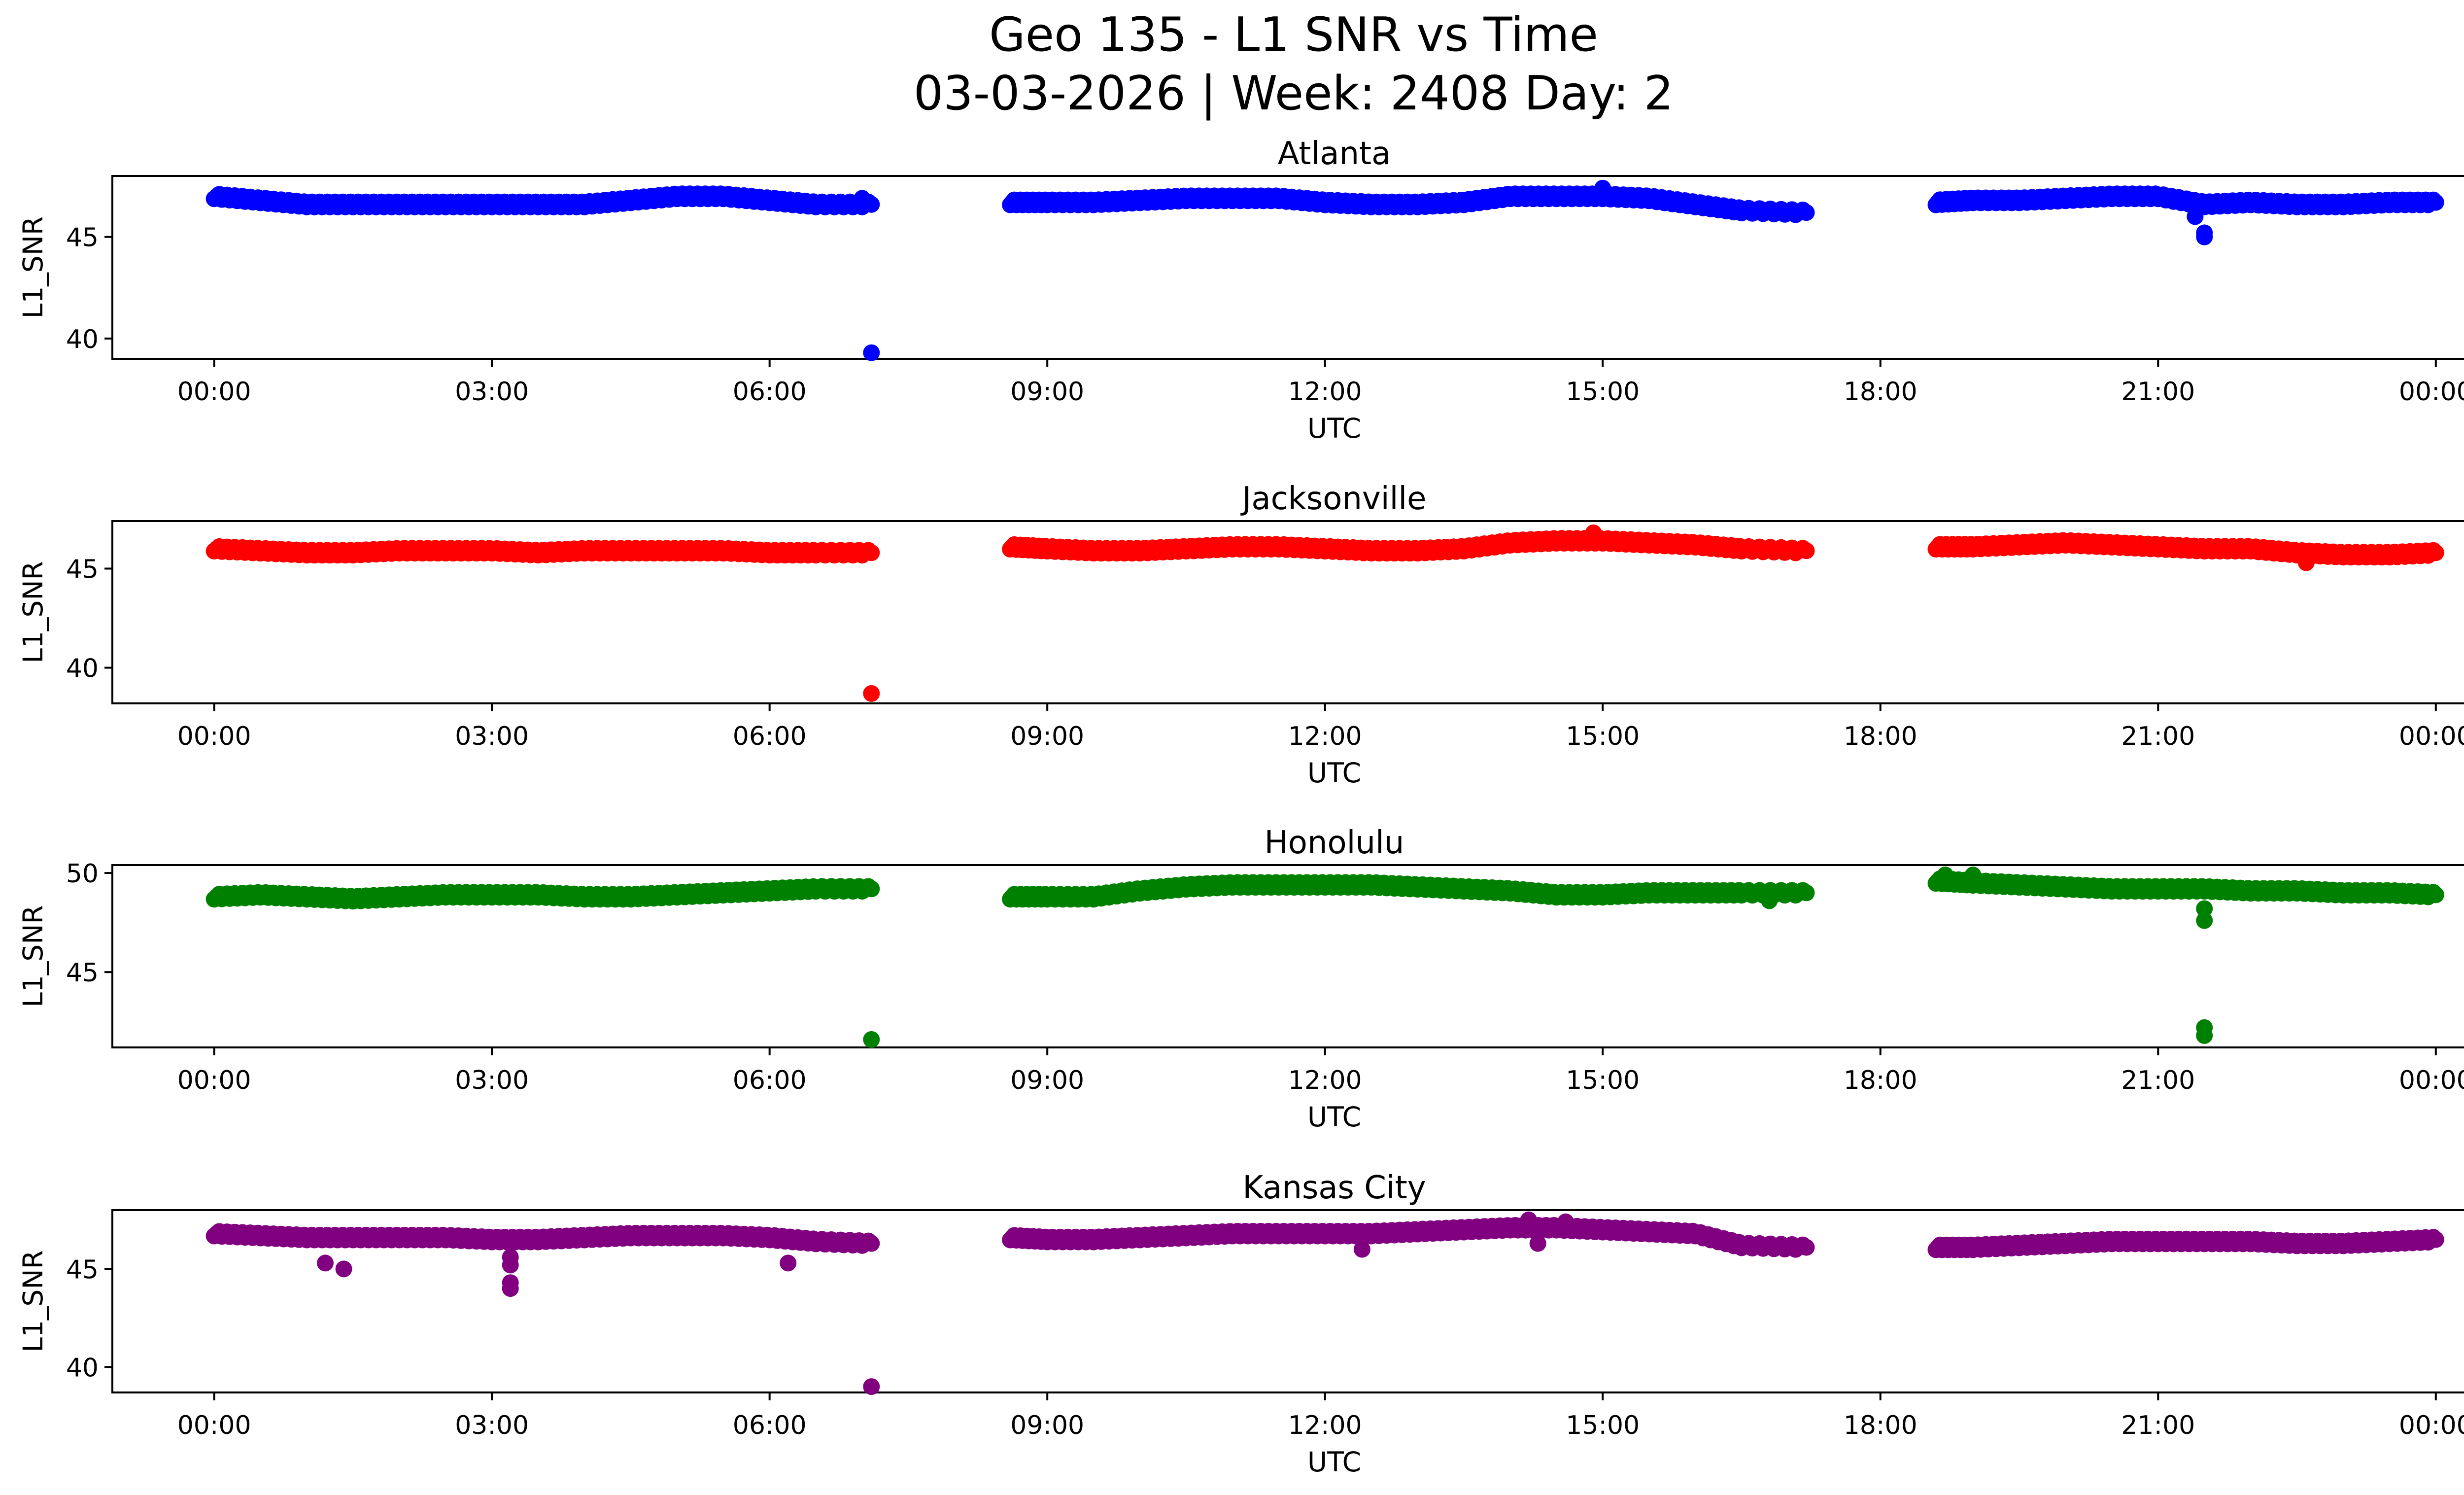 This screenshot has height=1495, width=2464. What do you see at coordinates (1334, 1188) in the screenshot?
I see `subplot-title: Kansas City` at bounding box center [1334, 1188].